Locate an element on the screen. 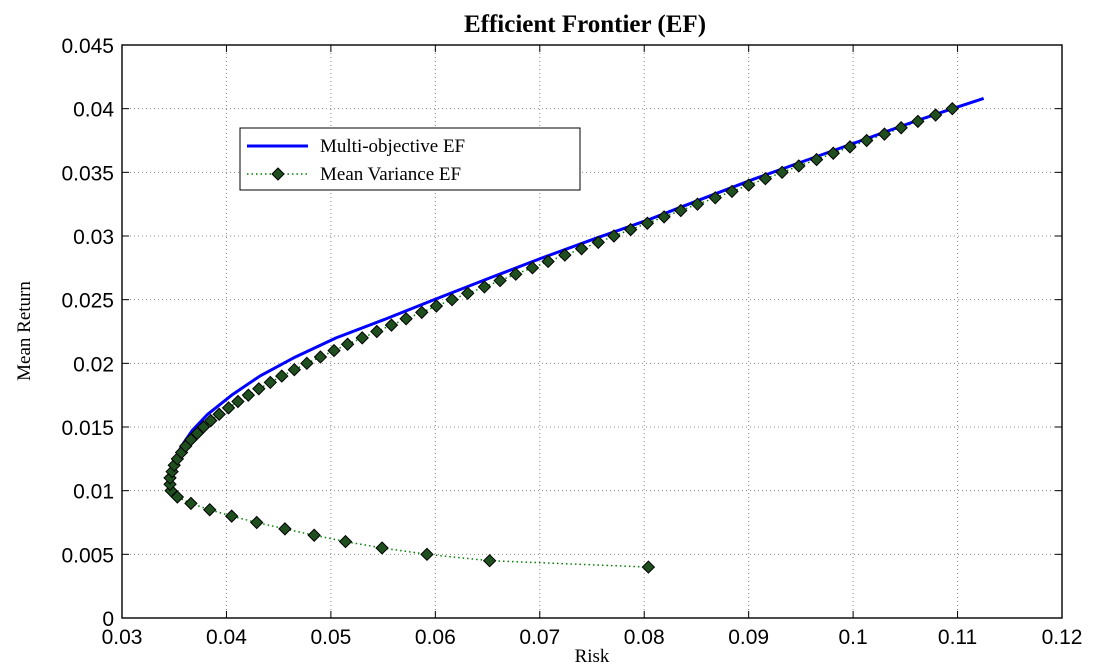 This screenshot has height=669, width=1102. x-tick-label: 0.1 is located at coordinates (853, 637).